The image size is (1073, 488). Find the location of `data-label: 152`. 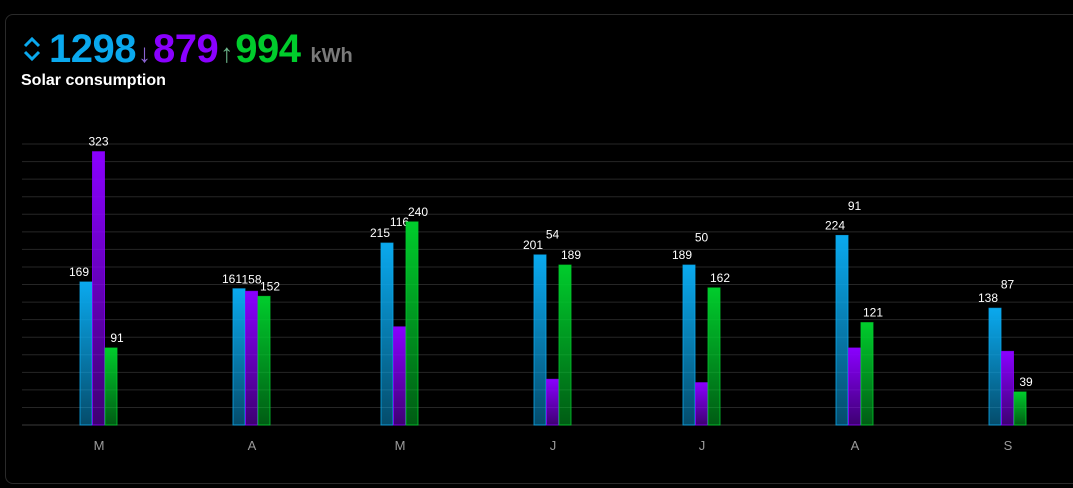

data-label: 152 is located at coordinates (270, 286).